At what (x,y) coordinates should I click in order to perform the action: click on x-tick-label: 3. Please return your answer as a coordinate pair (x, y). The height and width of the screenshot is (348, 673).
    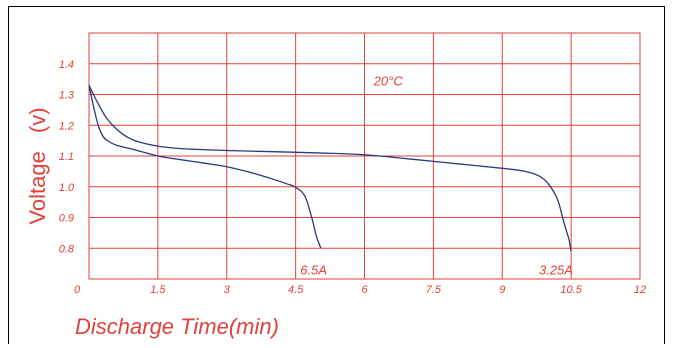
    Looking at the image, I should click on (227, 290).